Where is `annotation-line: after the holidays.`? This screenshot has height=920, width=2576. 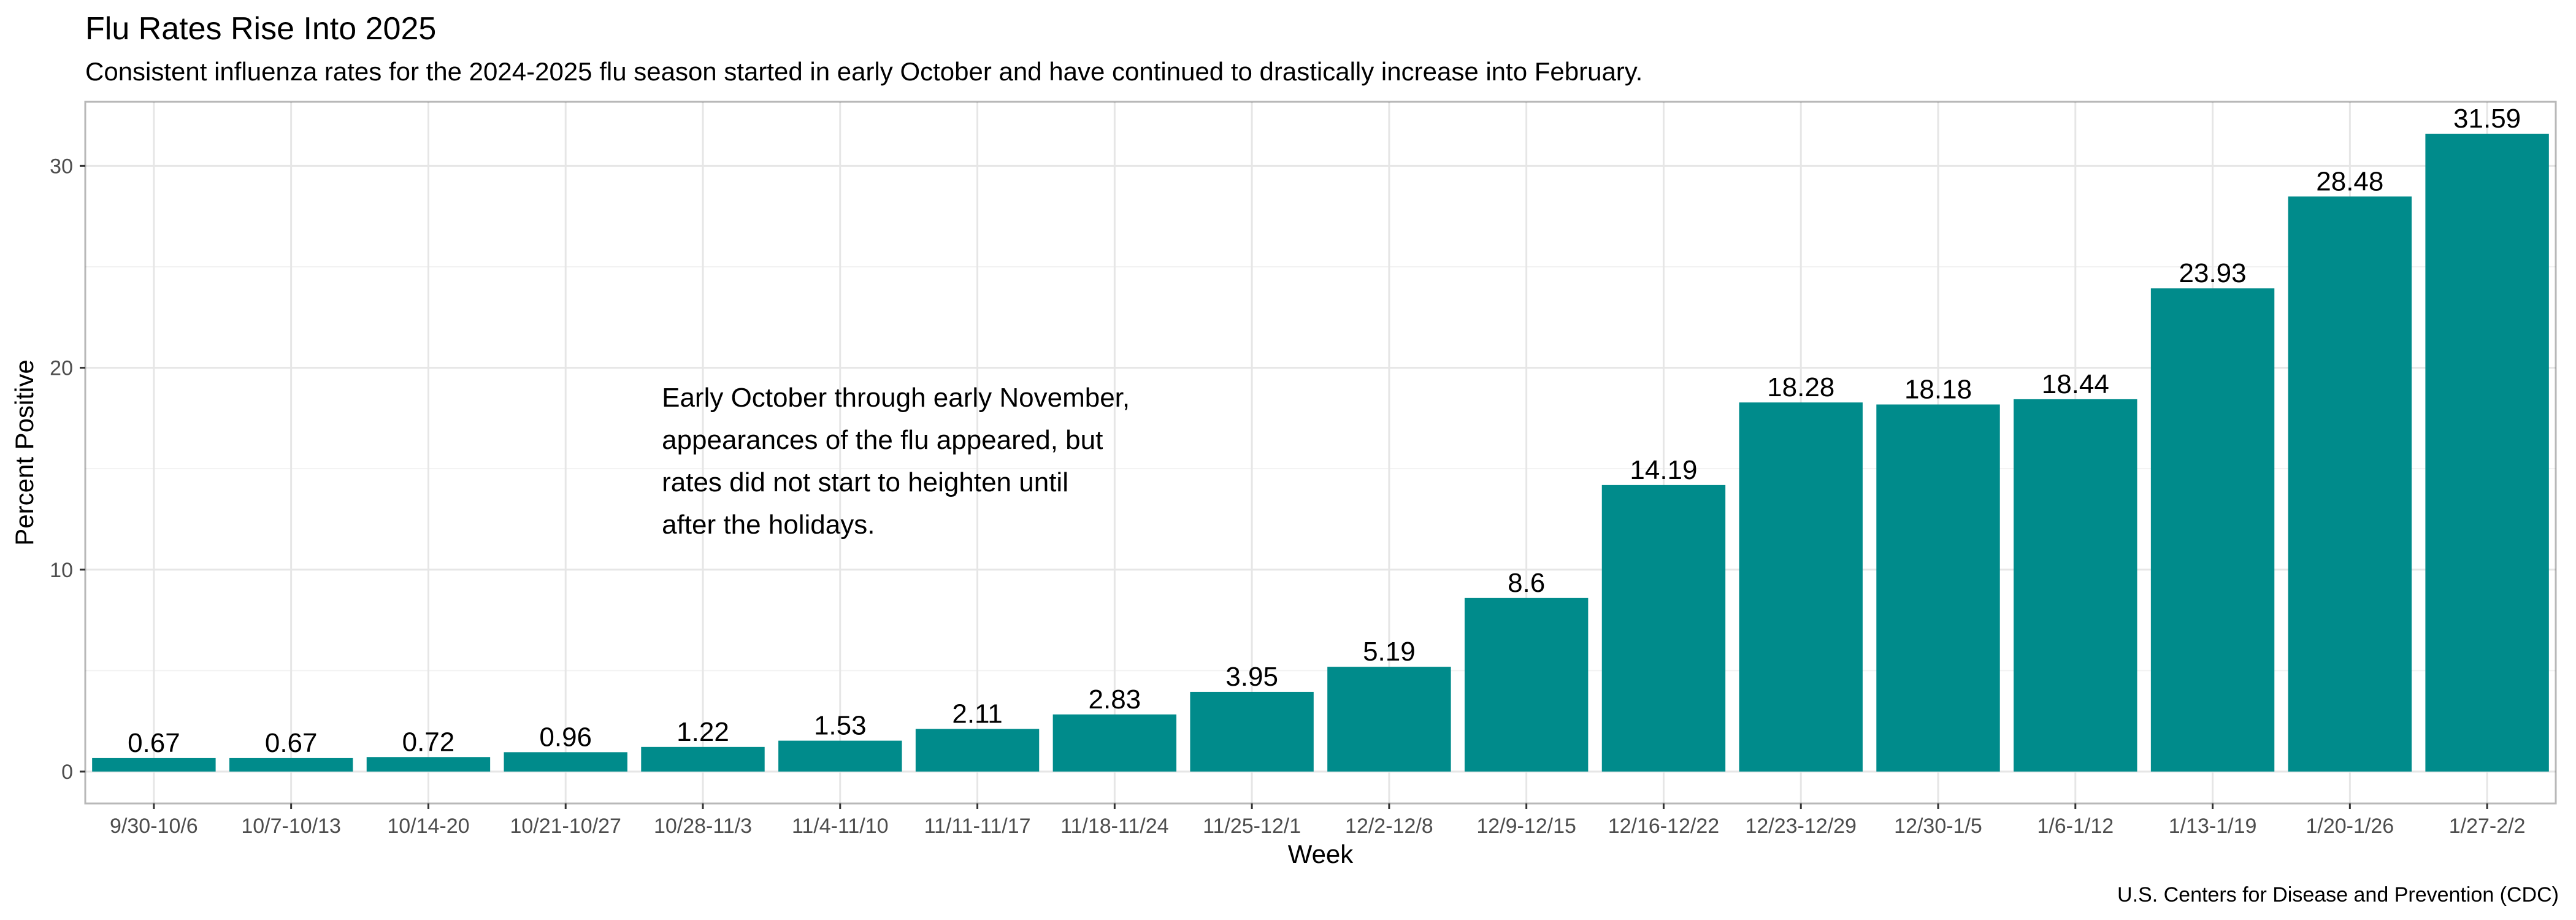 annotation-line: after the holidays. is located at coordinates (768, 525).